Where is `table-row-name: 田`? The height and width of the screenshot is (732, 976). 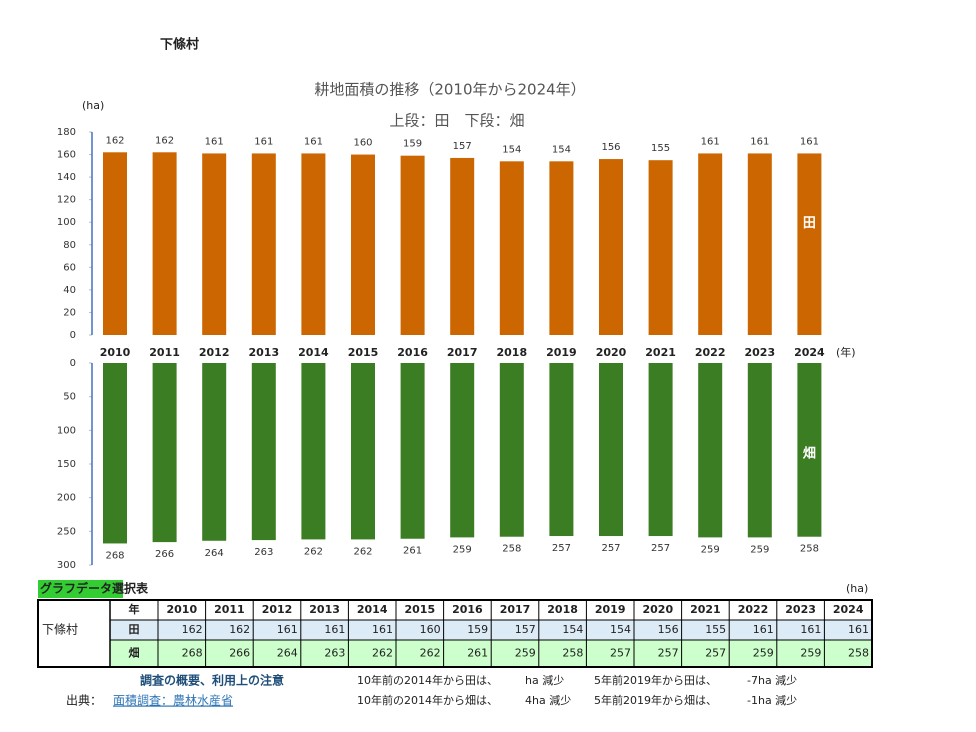 table-row-name: 田 is located at coordinates (134, 629).